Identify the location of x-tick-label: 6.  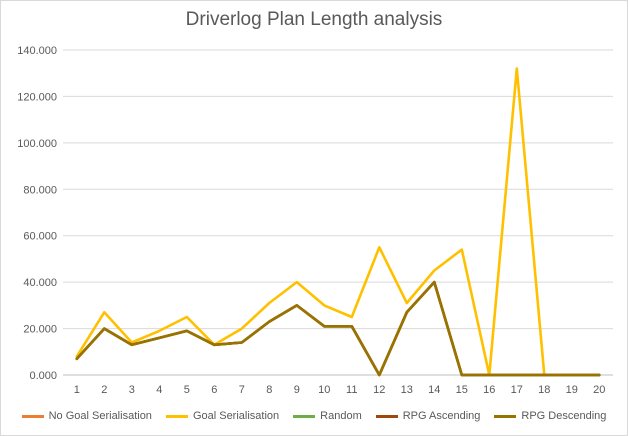
(214, 390).